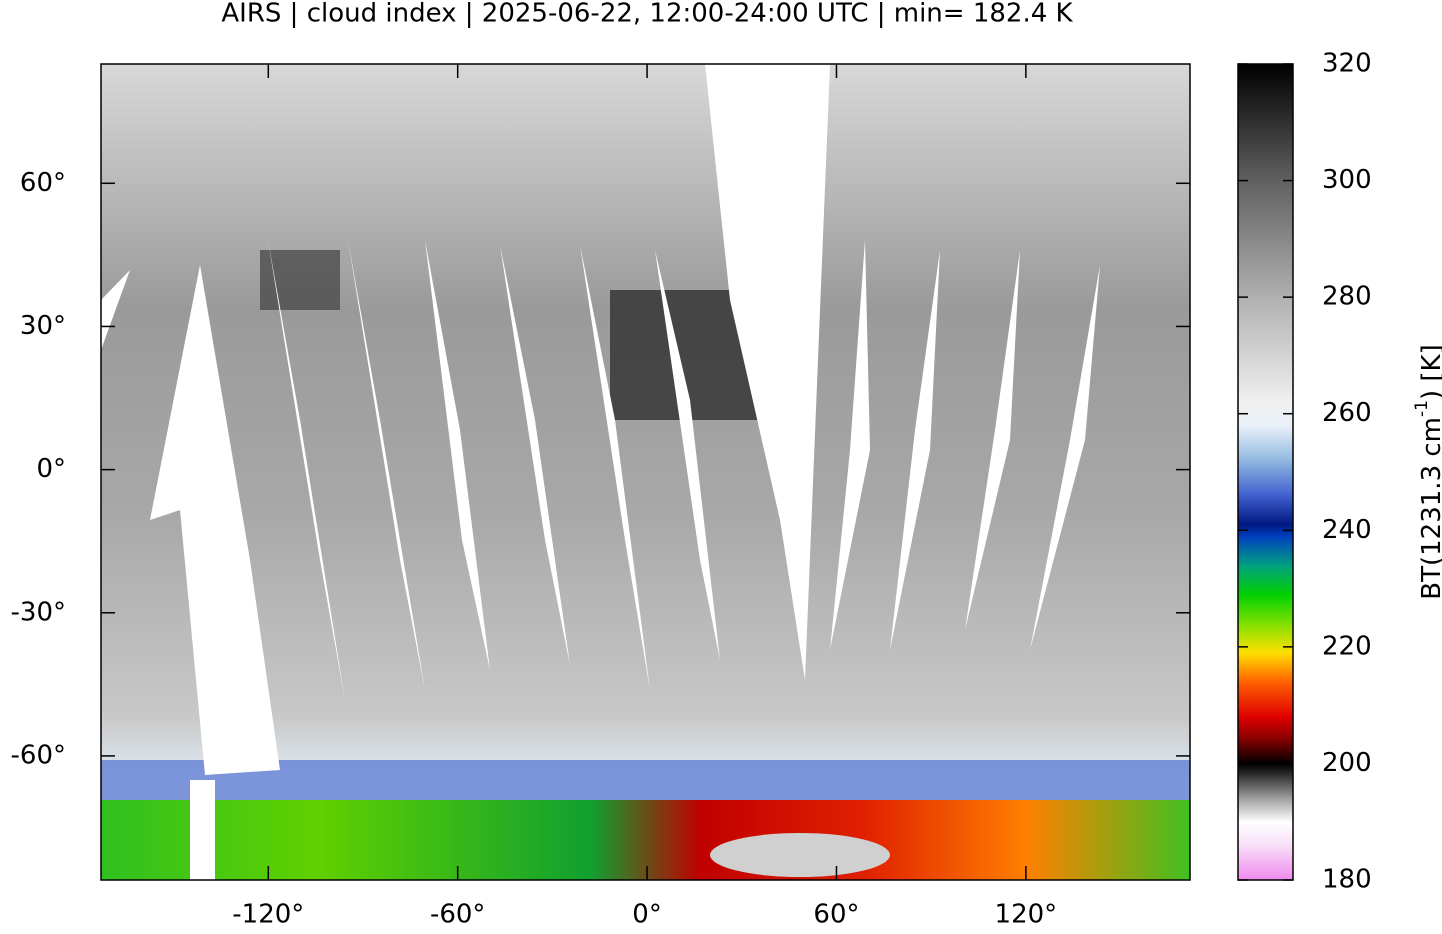 This screenshot has height=934, width=1442. I want to click on colorbar-tick-label: 180, so click(1347, 880).